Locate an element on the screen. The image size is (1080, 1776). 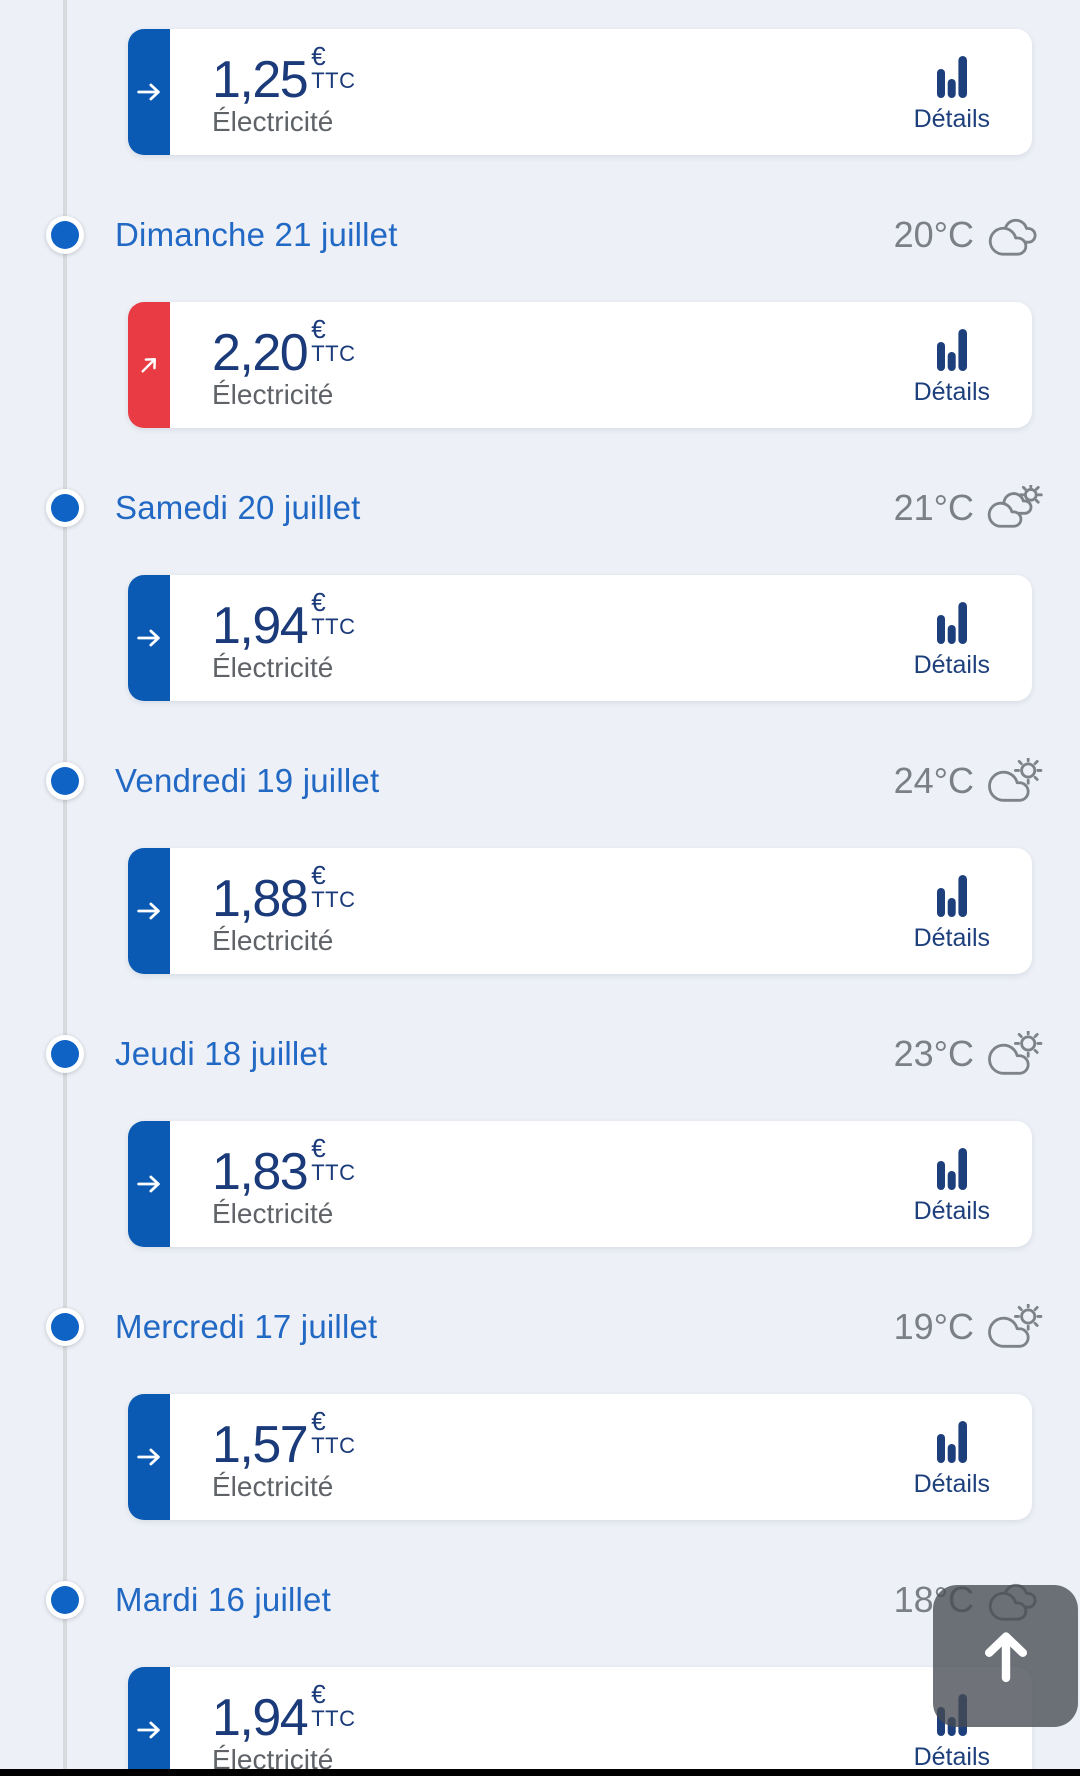
temperature-label: 24°C is located at coordinates (933, 780).